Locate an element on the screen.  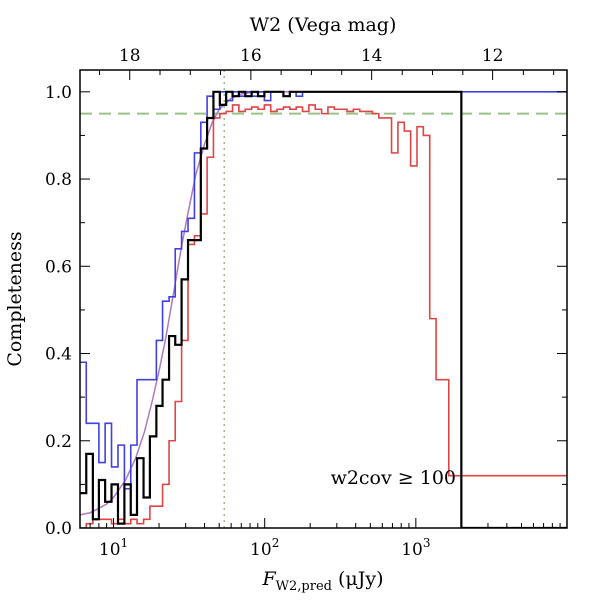
y-tick-label: 0.8 is located at coordinates (58, 180).